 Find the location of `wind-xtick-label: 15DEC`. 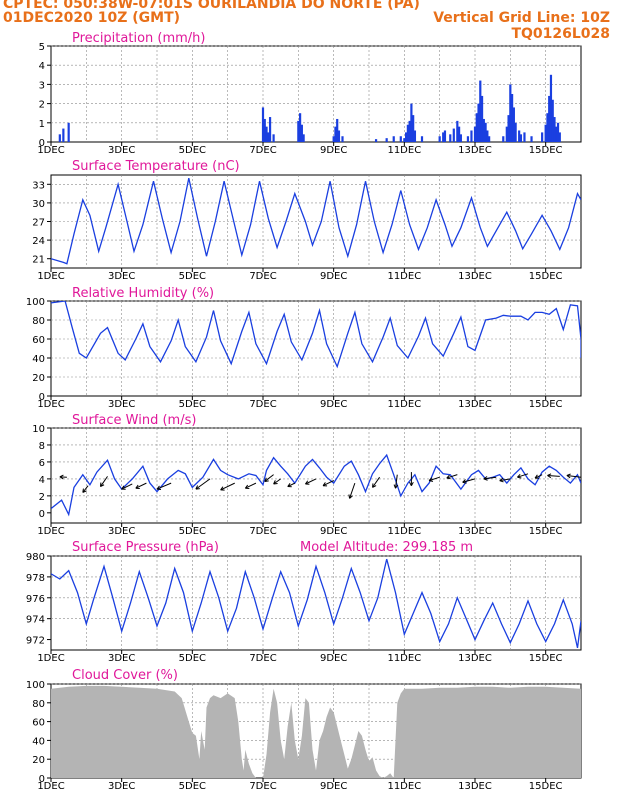

wind-xtick-label: 15DEC is located at coordinates (546, 531).